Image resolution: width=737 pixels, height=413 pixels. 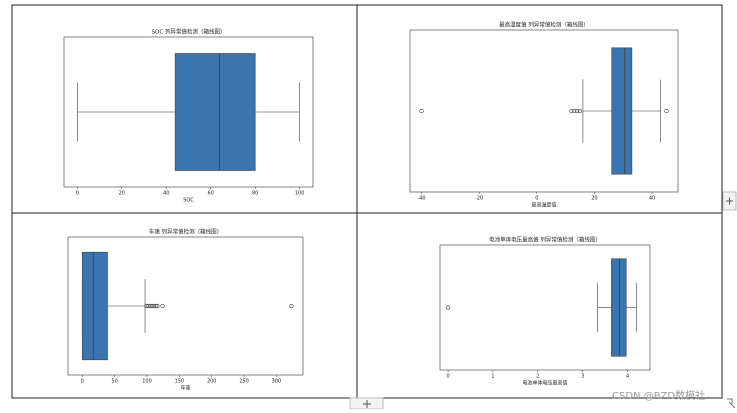 What do you see at coordinates (189, 32) in the screenshot?
I see `chart-title: SOC 列异常值检测（箱线图）` at bounding box center [189, 32].